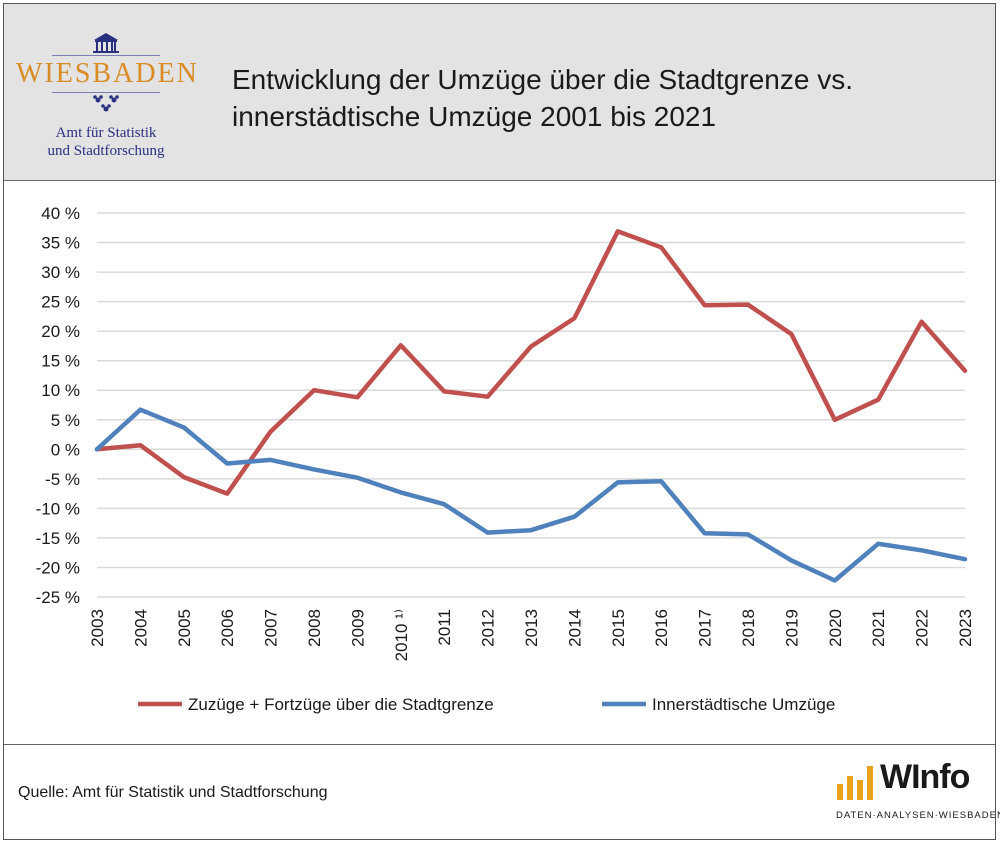  Describe the element at coordinates (791, 628) in the screenshot. I see `x-tick-label: 2019` at that location.